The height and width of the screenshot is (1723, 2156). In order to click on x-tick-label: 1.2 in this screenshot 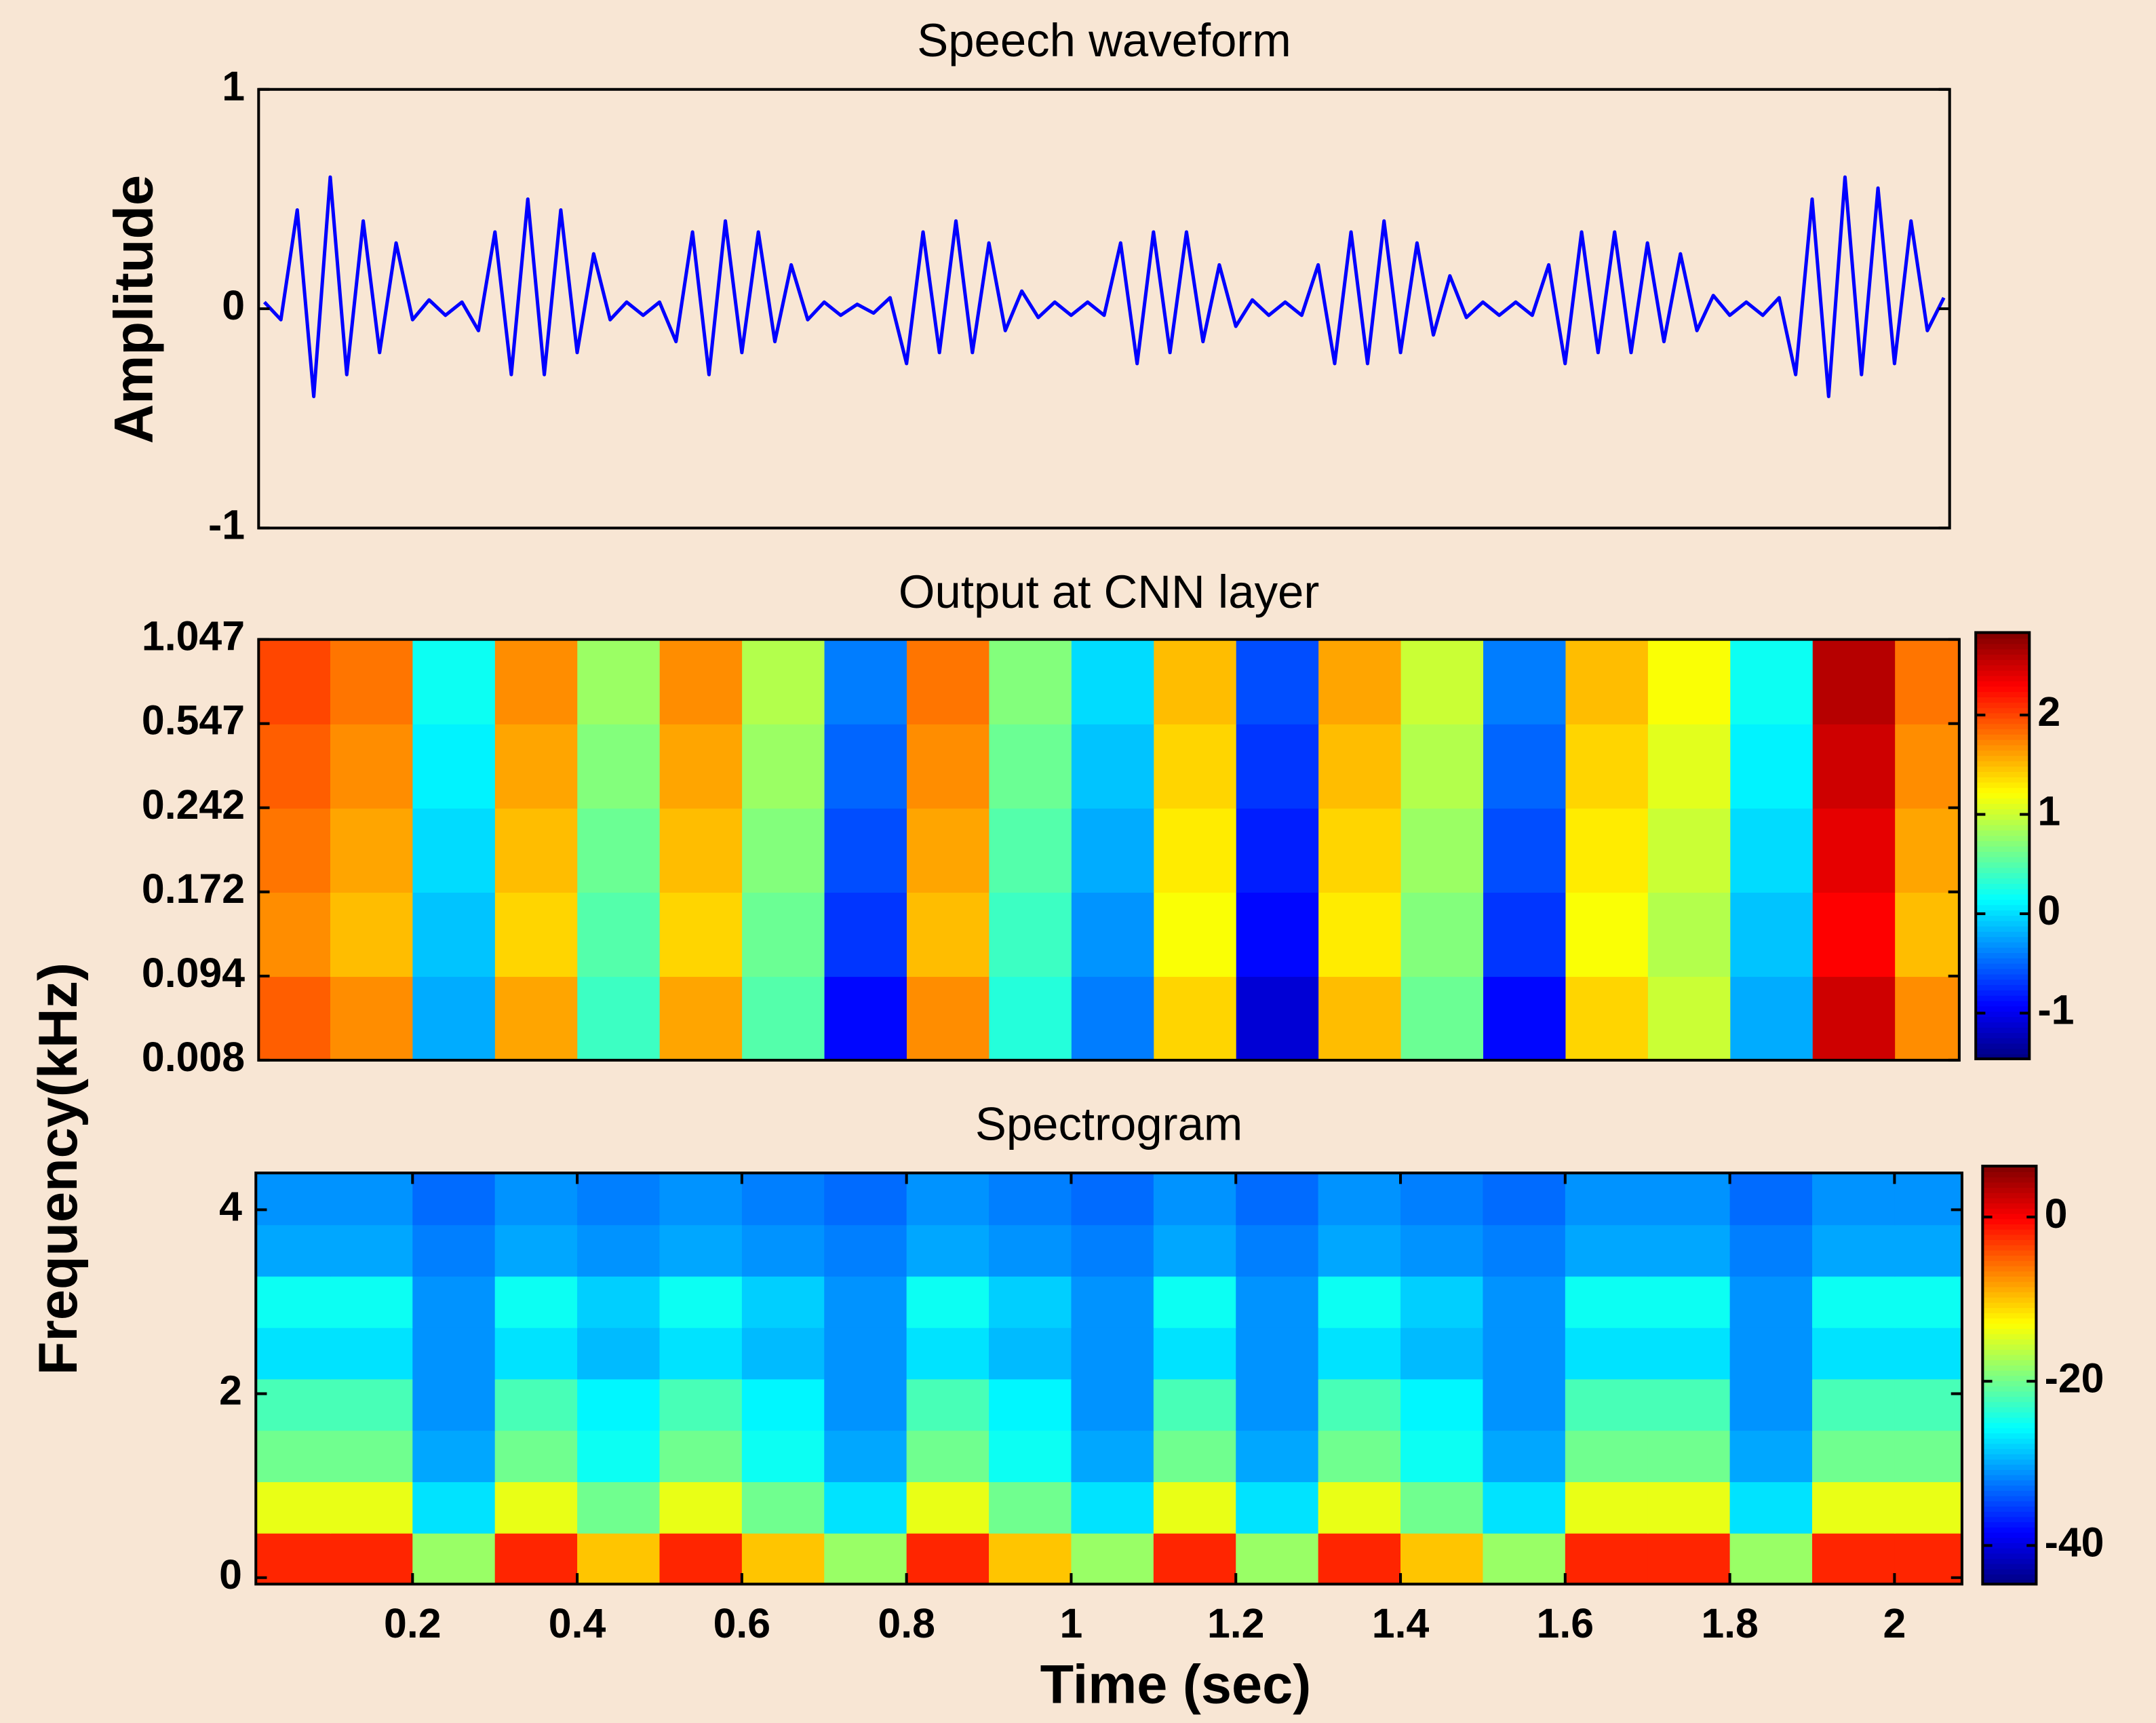, I will do `click(1236, 1623)`.